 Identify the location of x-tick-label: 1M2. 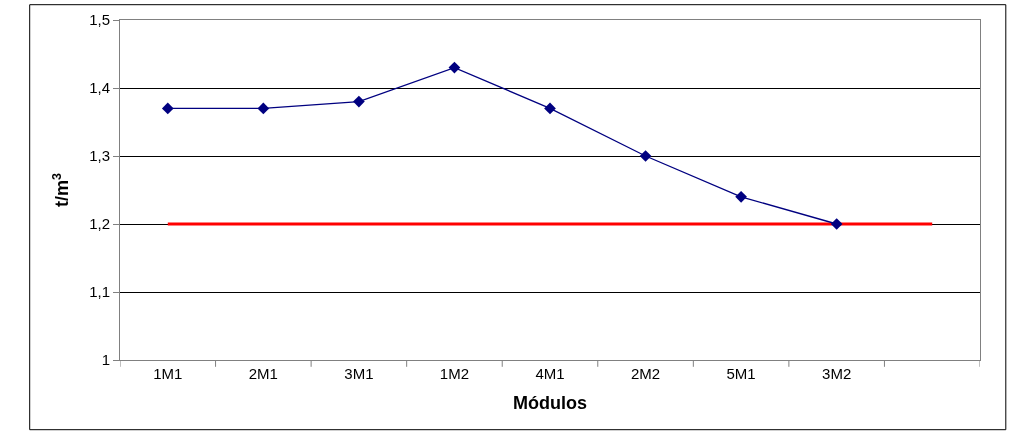
(454, 373).